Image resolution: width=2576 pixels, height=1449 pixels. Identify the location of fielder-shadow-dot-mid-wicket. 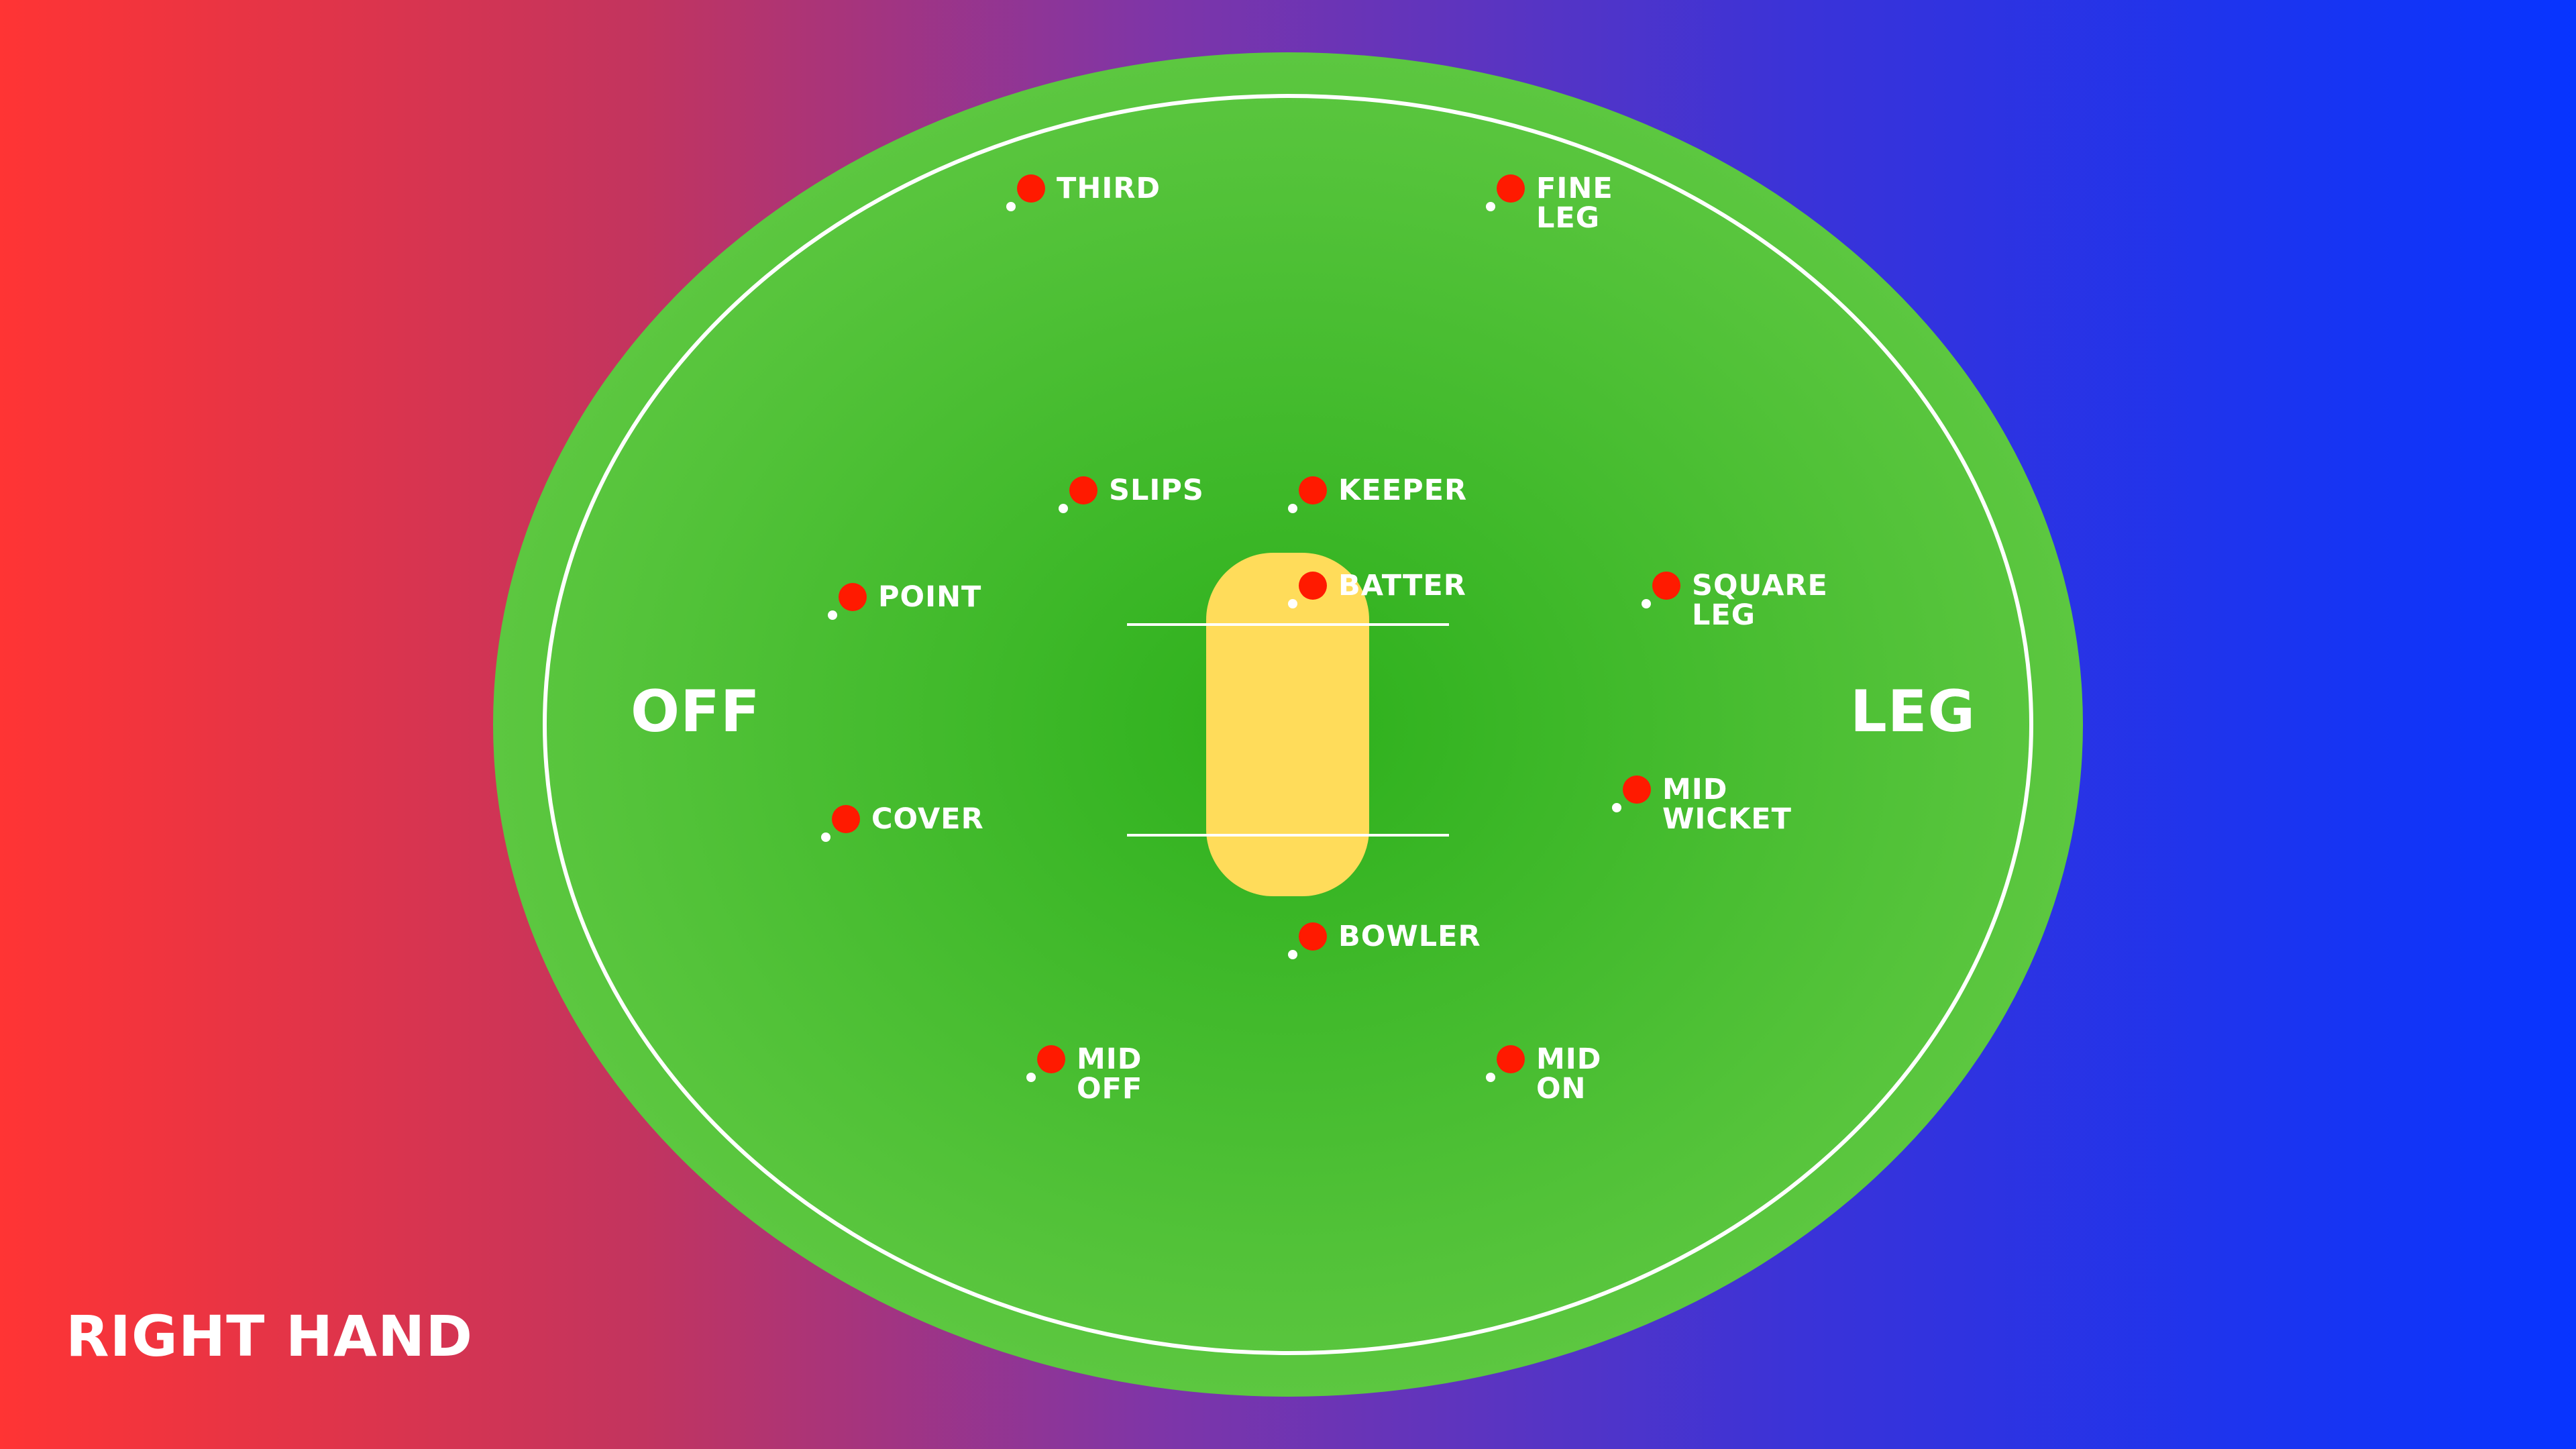
(1616, 807).